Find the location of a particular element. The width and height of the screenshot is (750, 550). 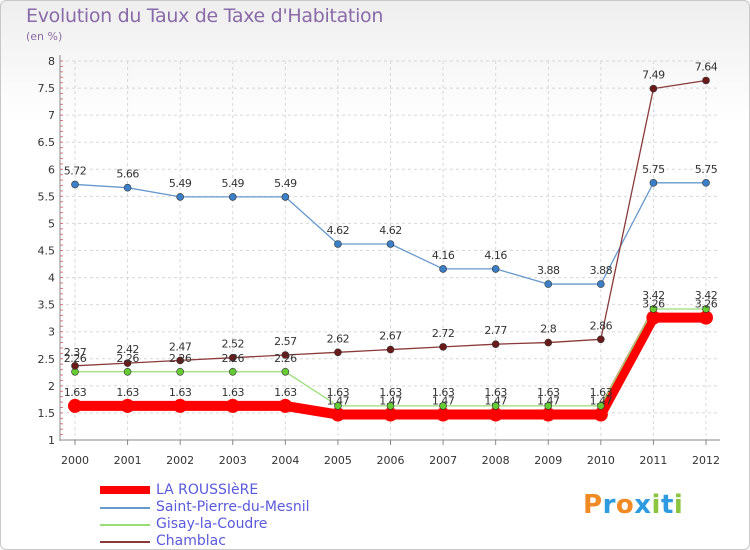

data-label: 2.72 is located at coordinates (443, 333).